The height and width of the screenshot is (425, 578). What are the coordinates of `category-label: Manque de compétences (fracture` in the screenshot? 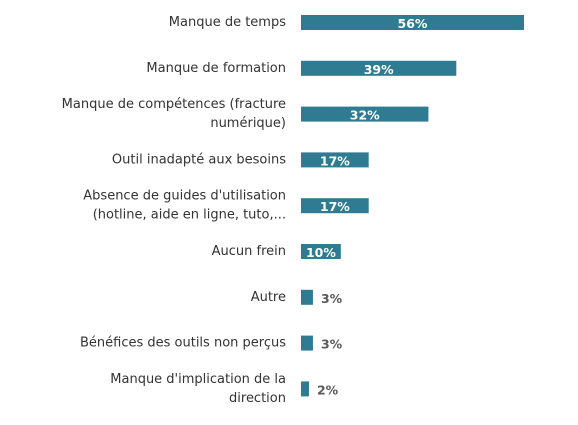 It's located at (174, 104).